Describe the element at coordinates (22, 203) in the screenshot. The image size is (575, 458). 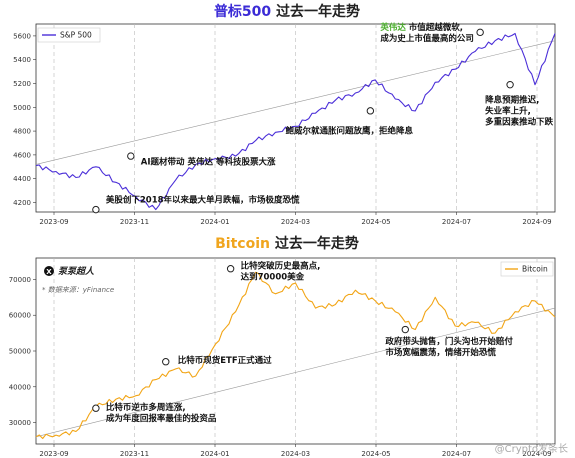
I see `sp500-y-tick-label: 4200` at that location.